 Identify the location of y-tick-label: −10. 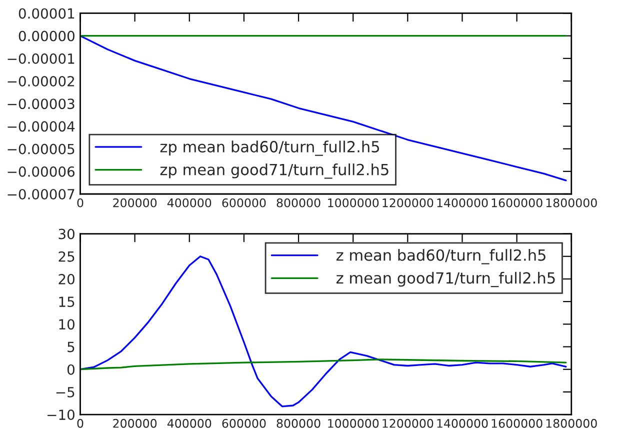
(61, 415).